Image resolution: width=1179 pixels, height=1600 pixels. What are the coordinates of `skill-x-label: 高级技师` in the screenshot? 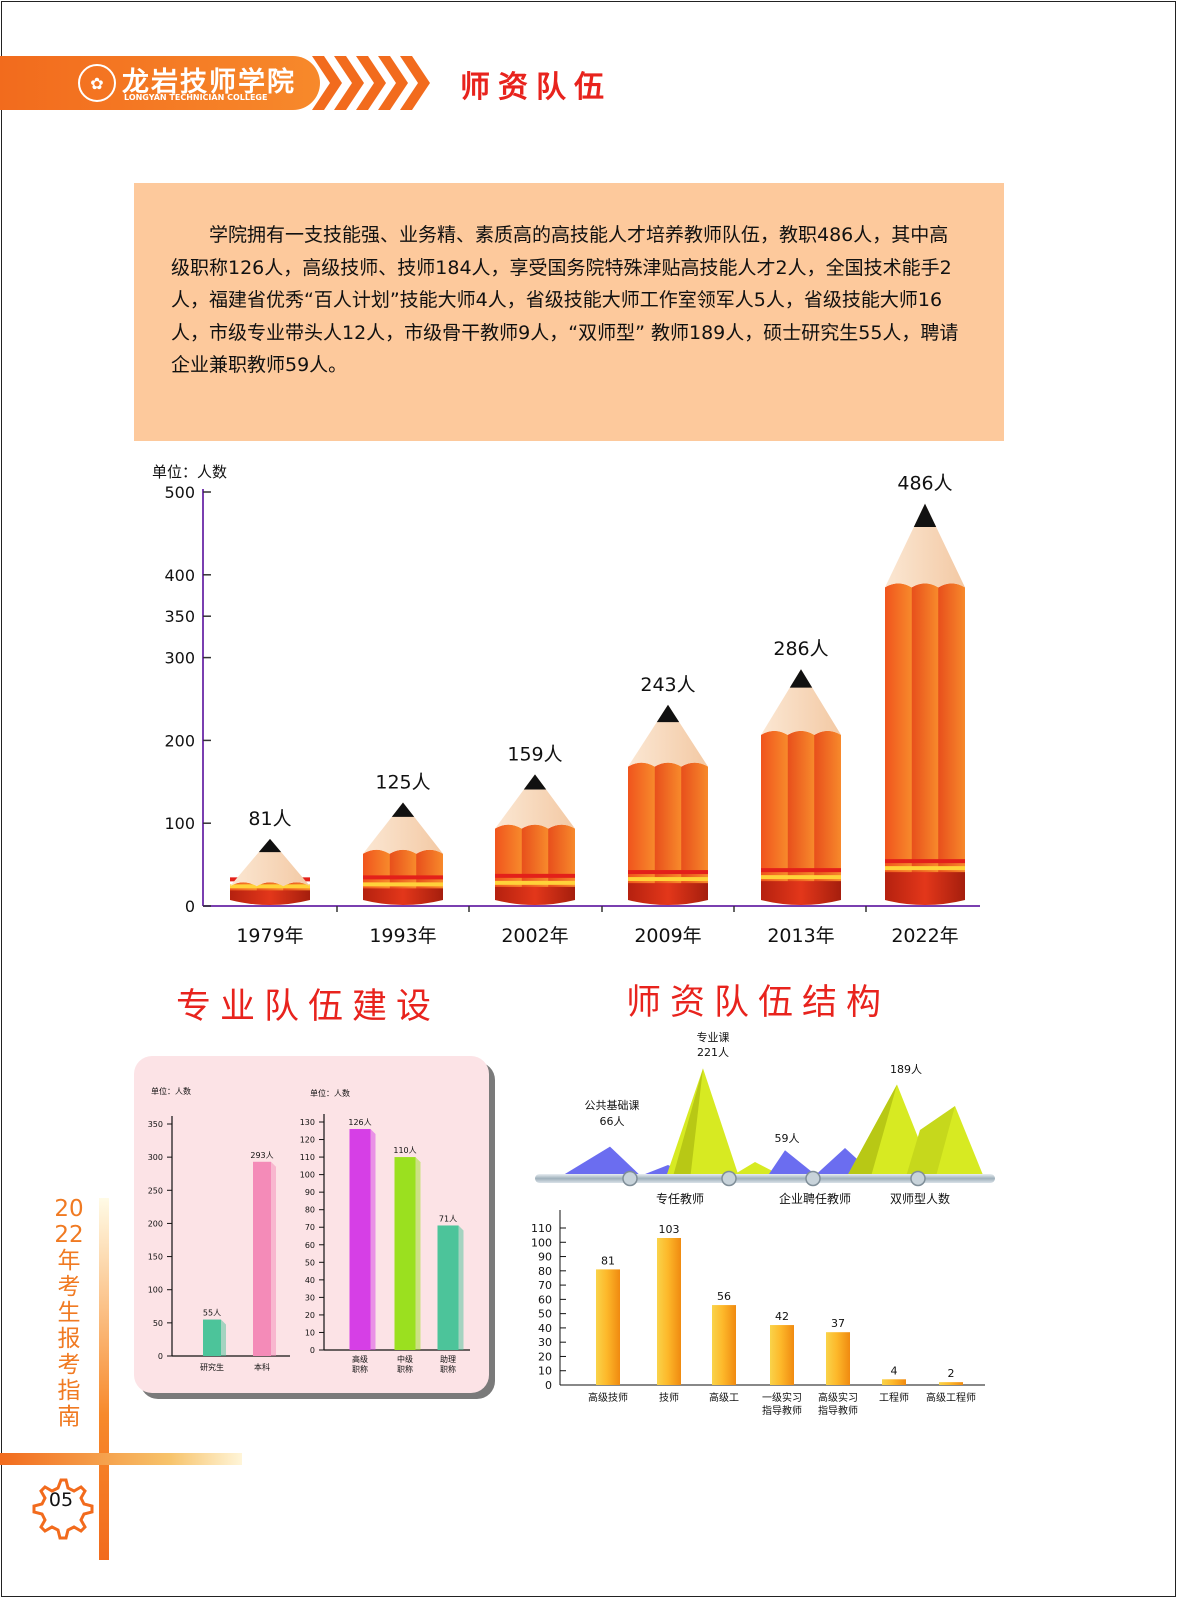 It's located at (608, 1397).